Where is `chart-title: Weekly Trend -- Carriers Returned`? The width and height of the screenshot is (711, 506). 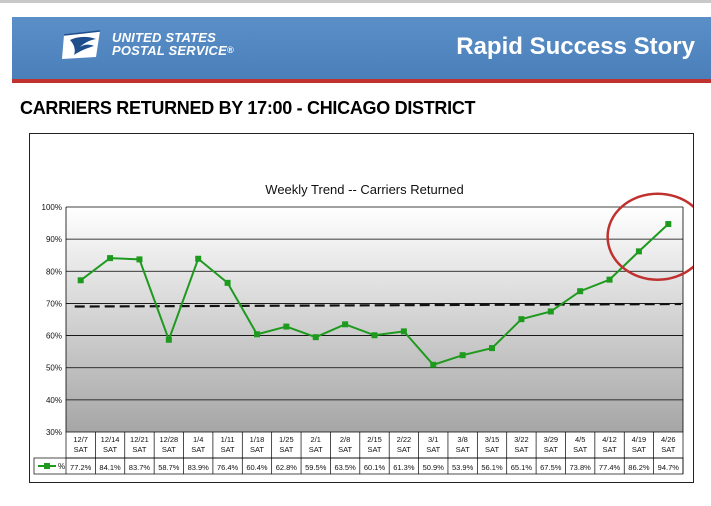 chart-title: Weekly Trend -- Carriers Returned is located at coordinates (364, 189).